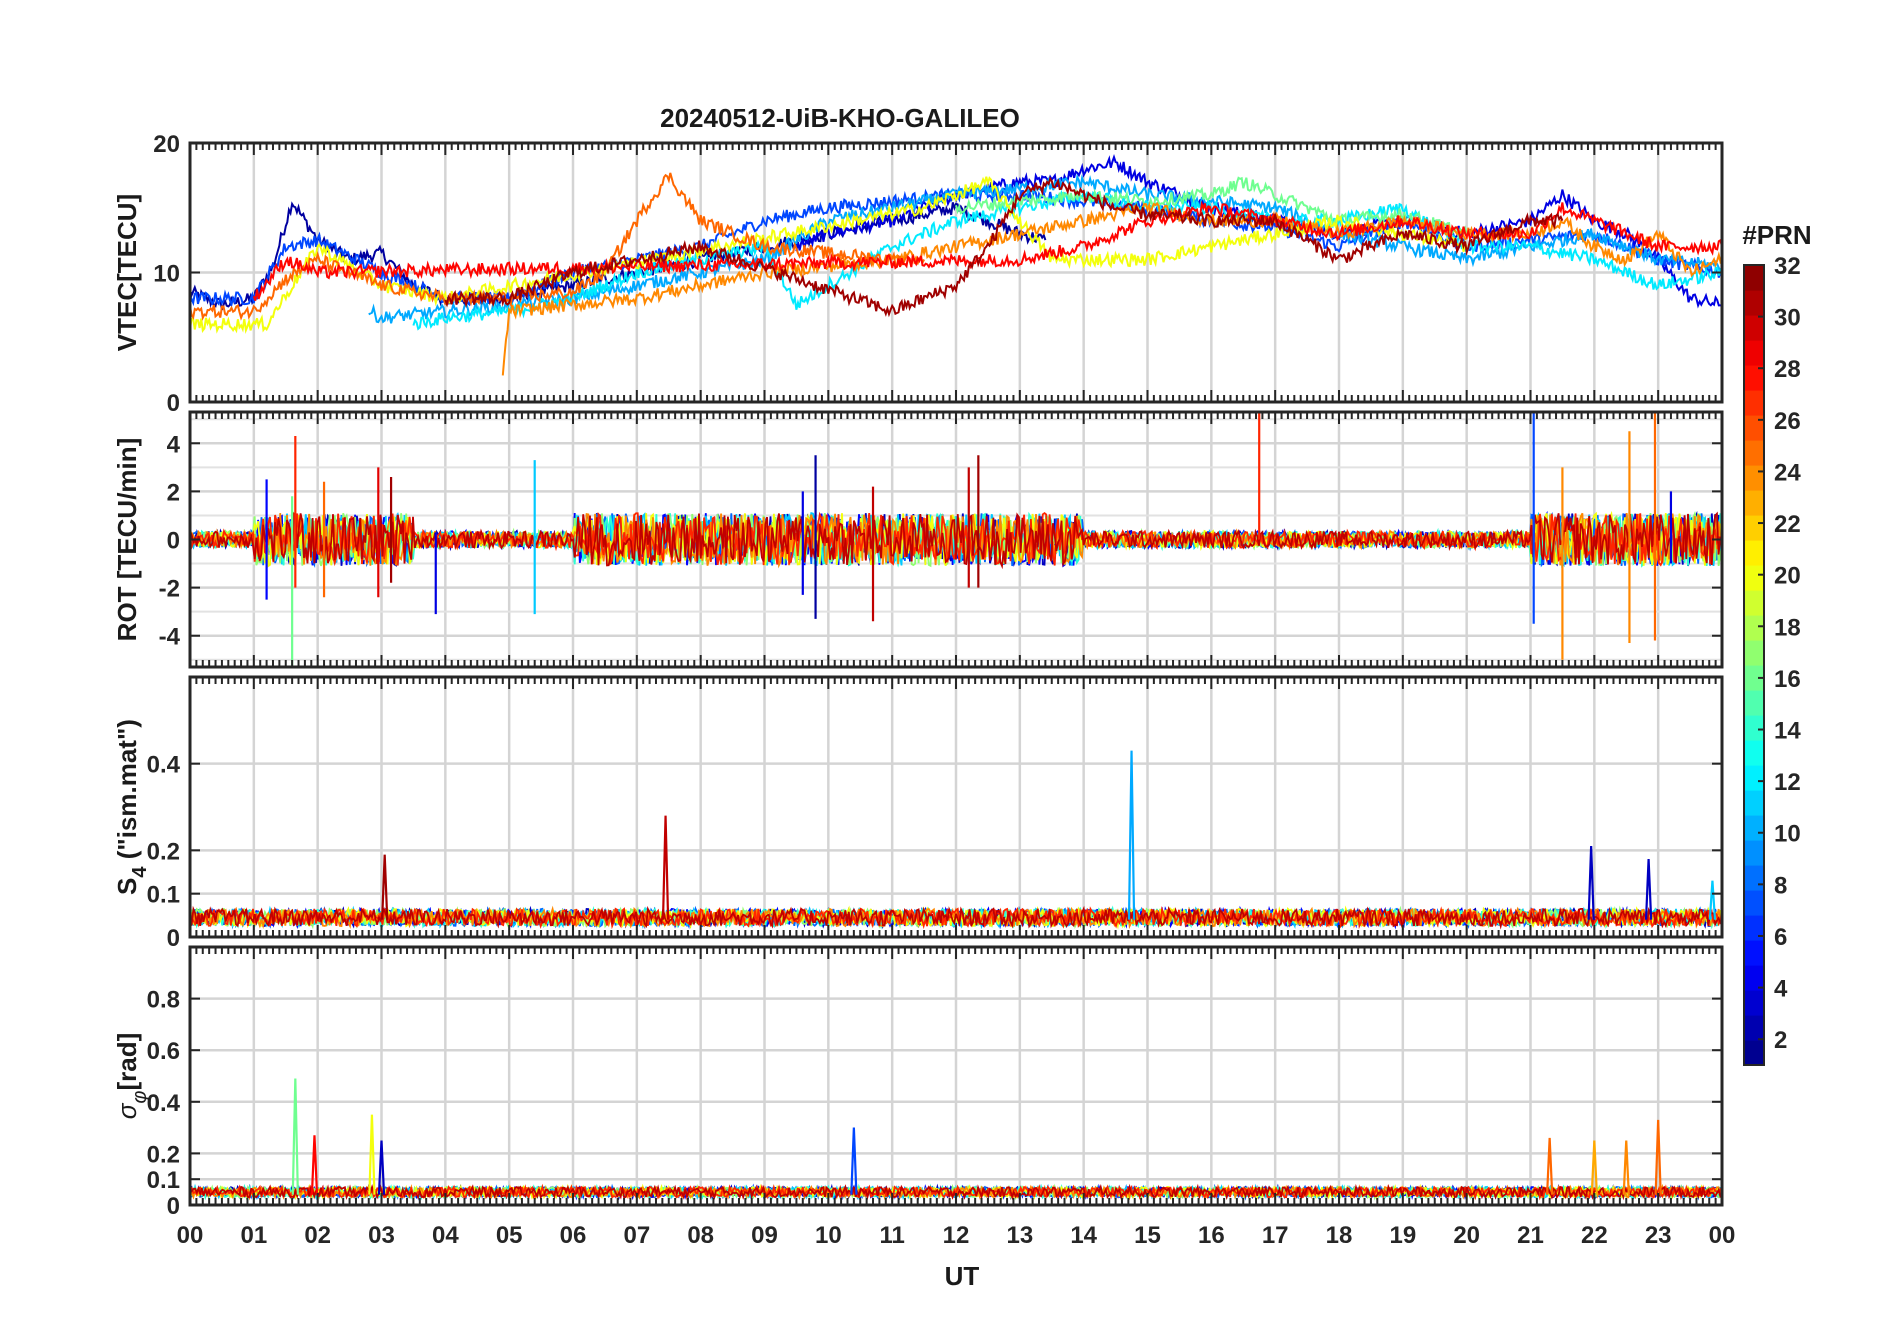 This screenshot has width=1902, height=1330. What do you see at coordinates (1787, 834) in the screenshot?
I see `colorbar-tick-label: 10` at bounding box center [1787, 834].